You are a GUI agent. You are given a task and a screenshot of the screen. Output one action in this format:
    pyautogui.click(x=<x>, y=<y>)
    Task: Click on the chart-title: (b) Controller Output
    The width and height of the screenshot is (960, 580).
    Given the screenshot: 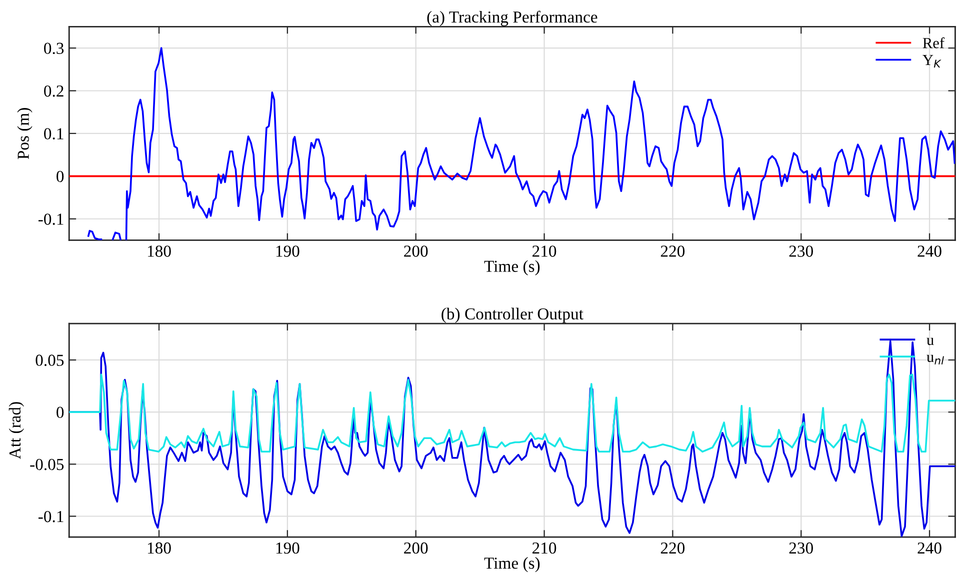 What is the action you would take?
    pyautogui.click(x=513, y=315)
    